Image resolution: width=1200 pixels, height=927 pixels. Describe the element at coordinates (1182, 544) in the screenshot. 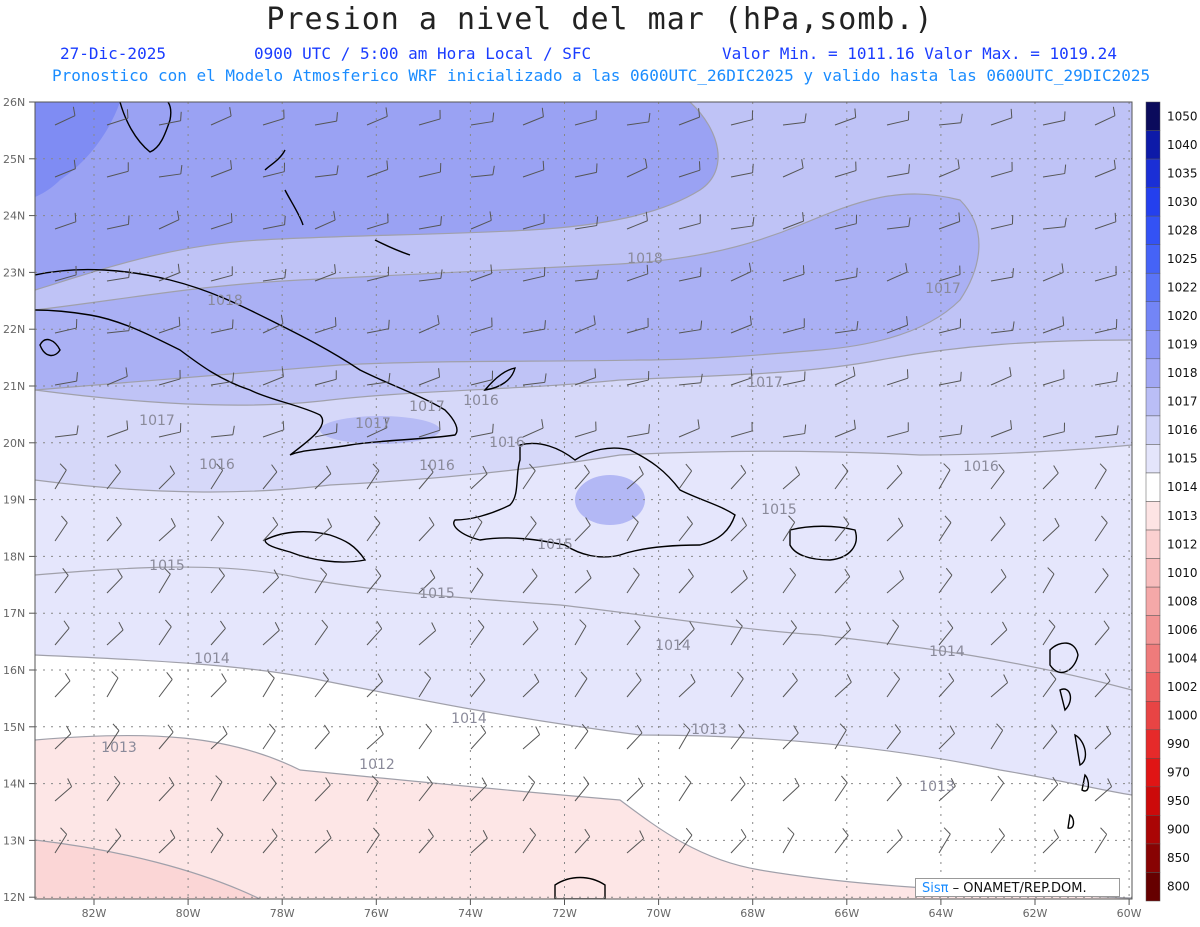

I see `colorbar-label: 1012` at that location.